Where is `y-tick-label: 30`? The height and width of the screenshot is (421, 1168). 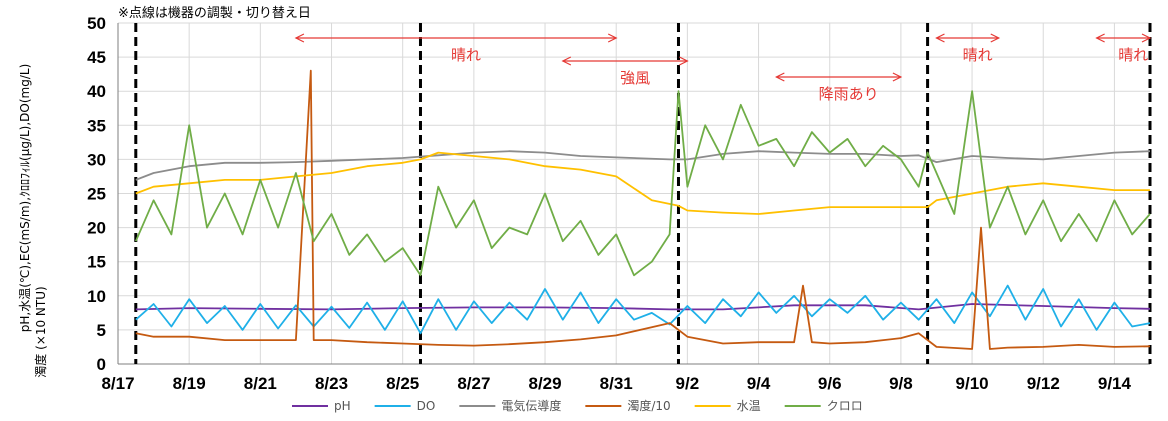 y-tick-label: 30 is located at coordinates (96, 159).